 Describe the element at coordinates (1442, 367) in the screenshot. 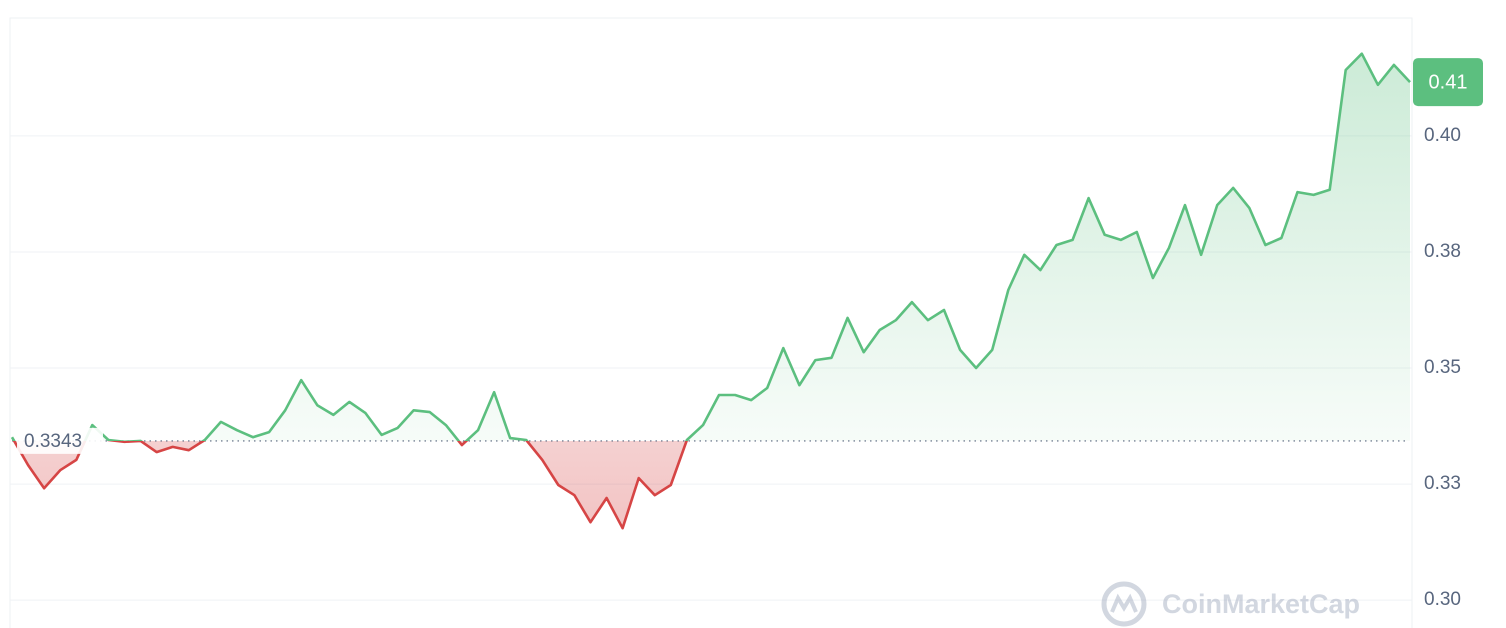

I see `y-tick-label: 0.35` at that location.